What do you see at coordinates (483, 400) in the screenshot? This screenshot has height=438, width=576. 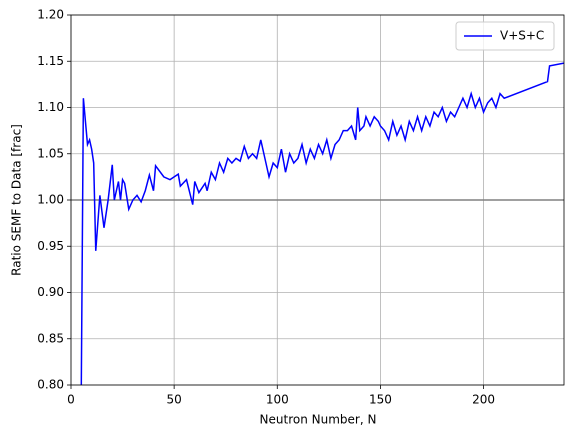 I see `x-tick-label: 200` at bounding box center [483, 400].